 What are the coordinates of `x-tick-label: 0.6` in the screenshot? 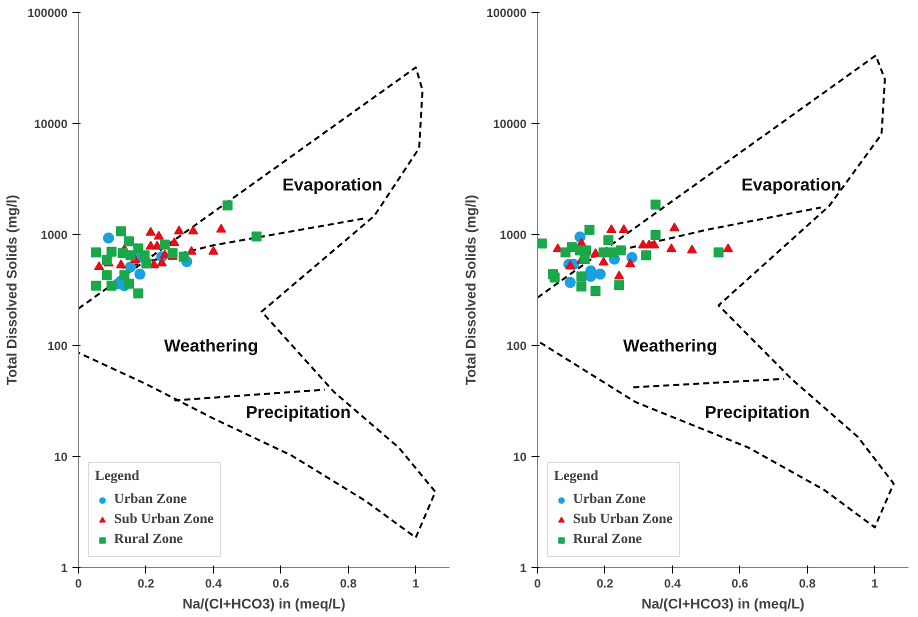 It's located at (740, 583).